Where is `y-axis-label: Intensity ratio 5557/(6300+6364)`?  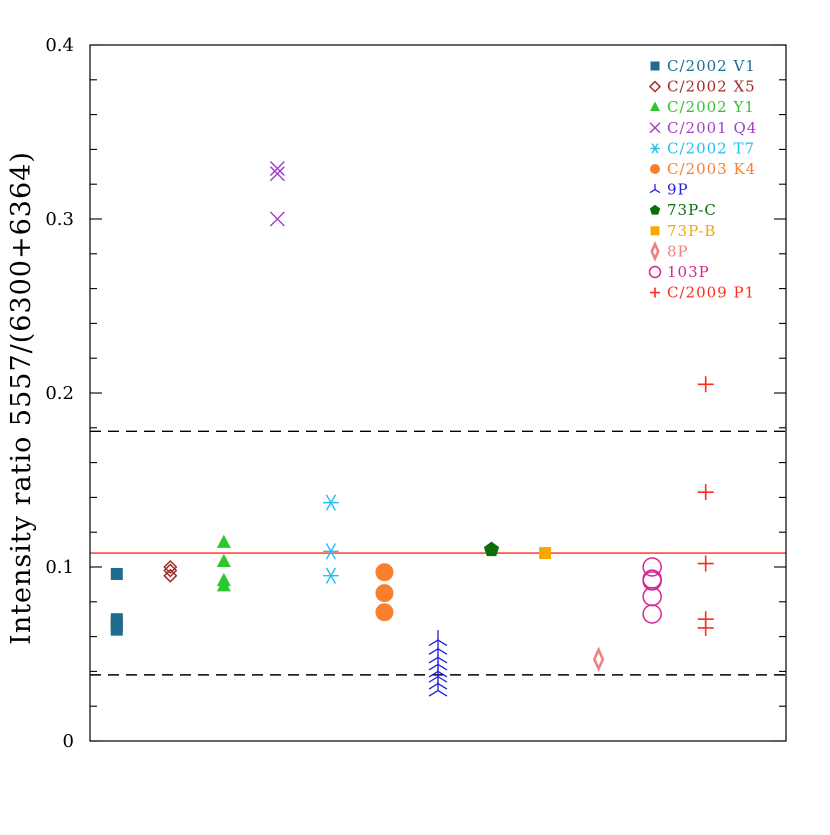
y-axis-label: Intensity ratio 5557/(6300+6364) is located at coordinates (21, 398).